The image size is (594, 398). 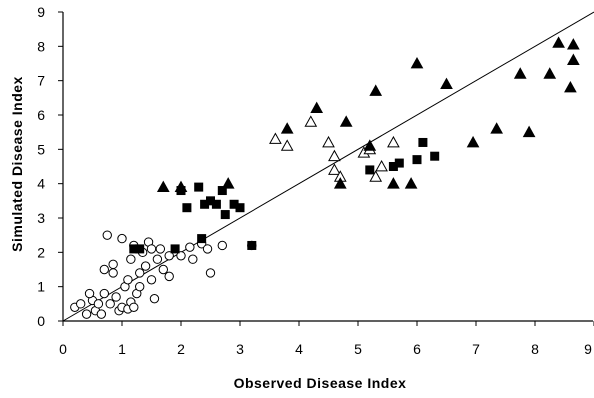 I want to click on x-tick-label: 8, so click(x=535, y=349).